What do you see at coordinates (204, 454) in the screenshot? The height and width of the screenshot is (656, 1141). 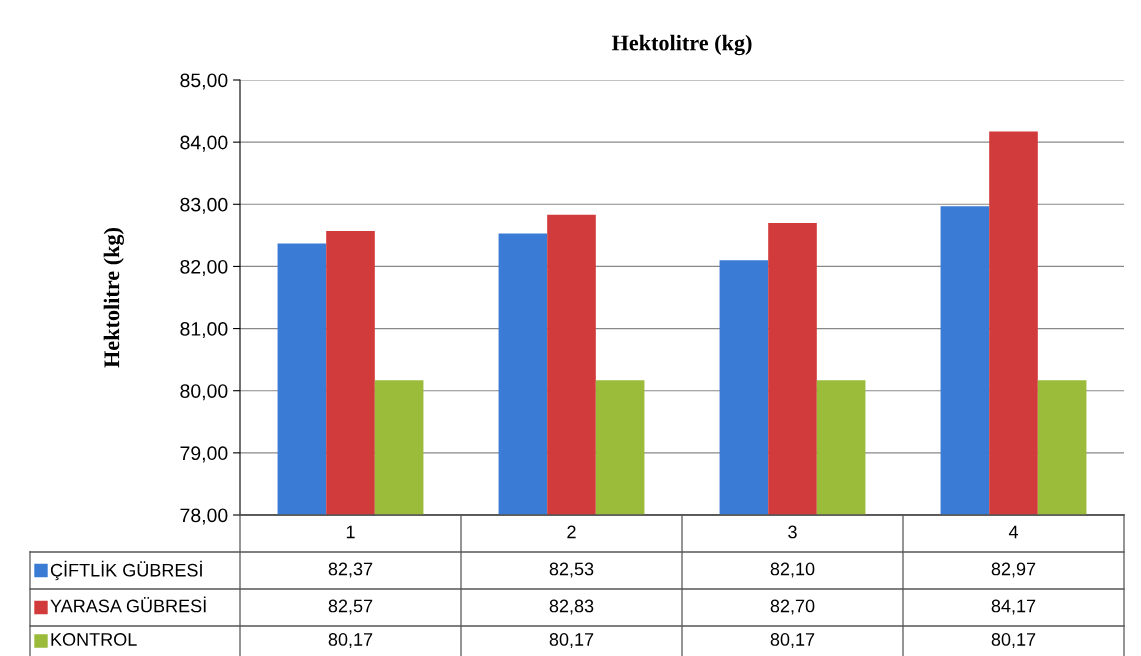 I see `y-tick-label: 79,00` at bounding box center [204, 454].